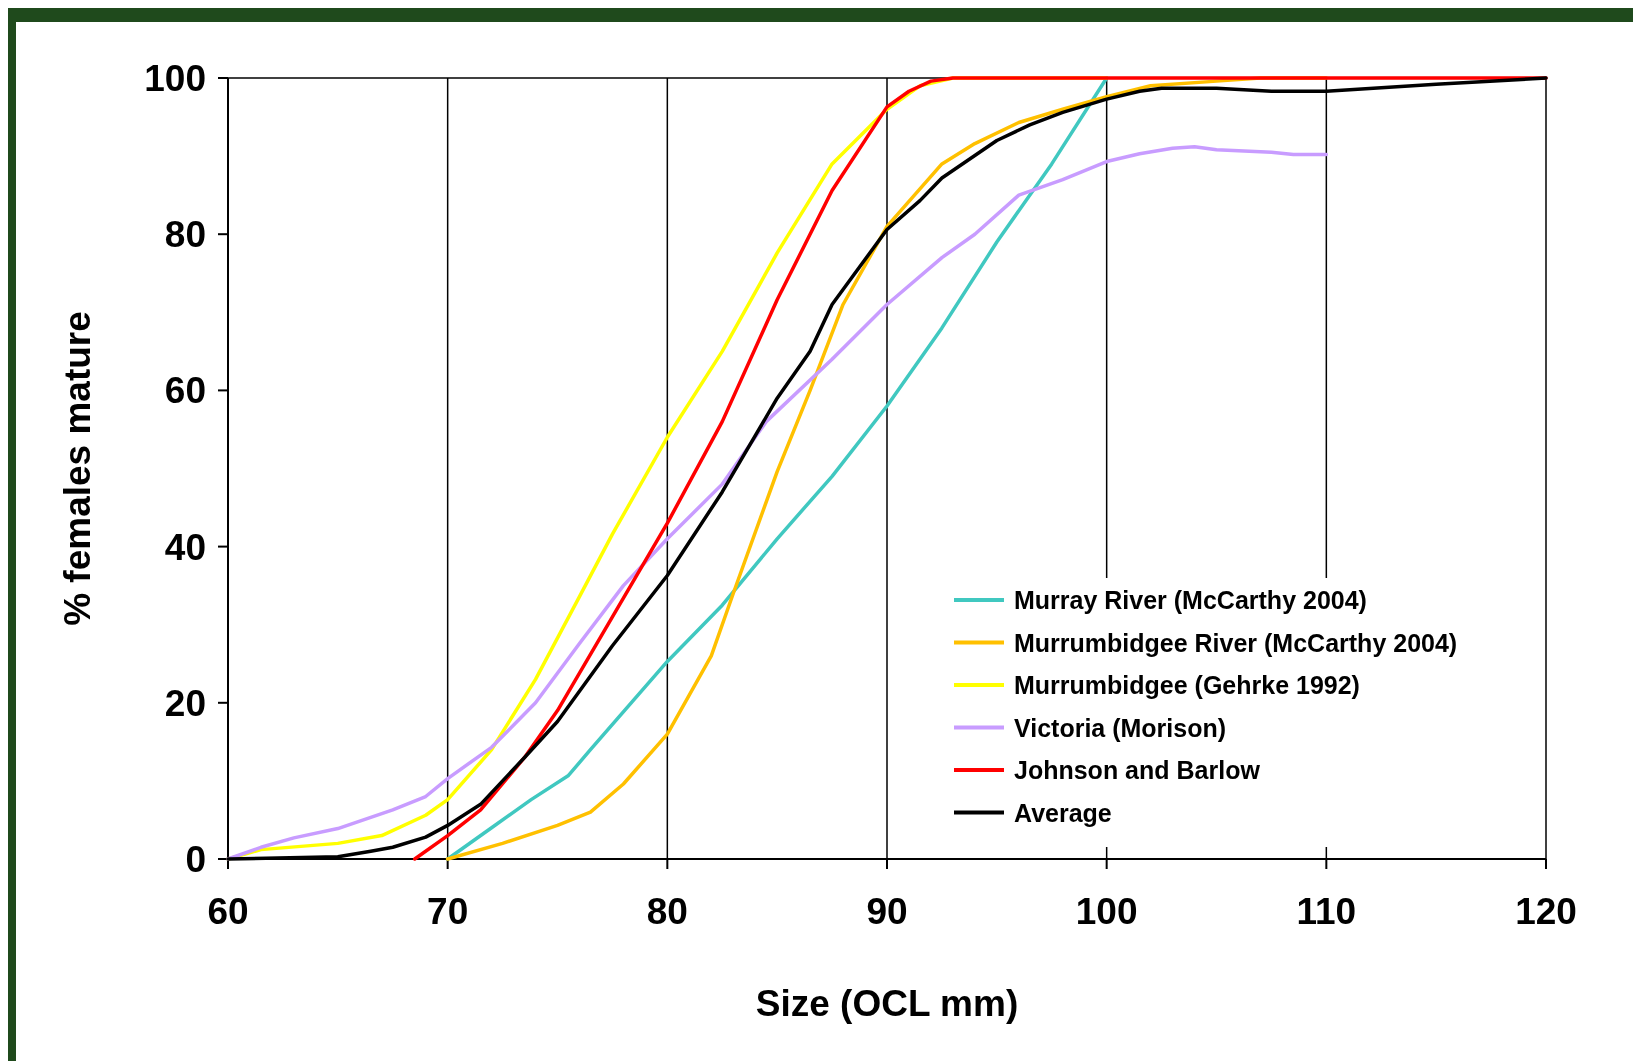 The width and height of the screenshot is (1633, 1061). What do you see at coordinates (185, 235) in the screenshot?
I see `y-tick-label: 80` at bounding box center [185, 235].